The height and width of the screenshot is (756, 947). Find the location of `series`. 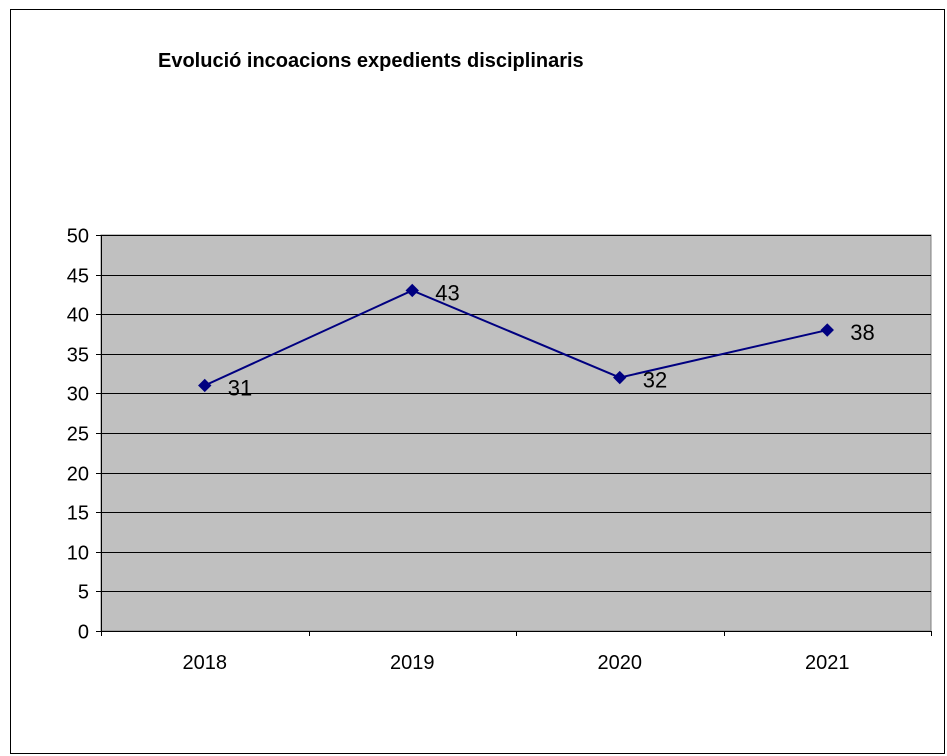

series is located at coordinates (516, 338).